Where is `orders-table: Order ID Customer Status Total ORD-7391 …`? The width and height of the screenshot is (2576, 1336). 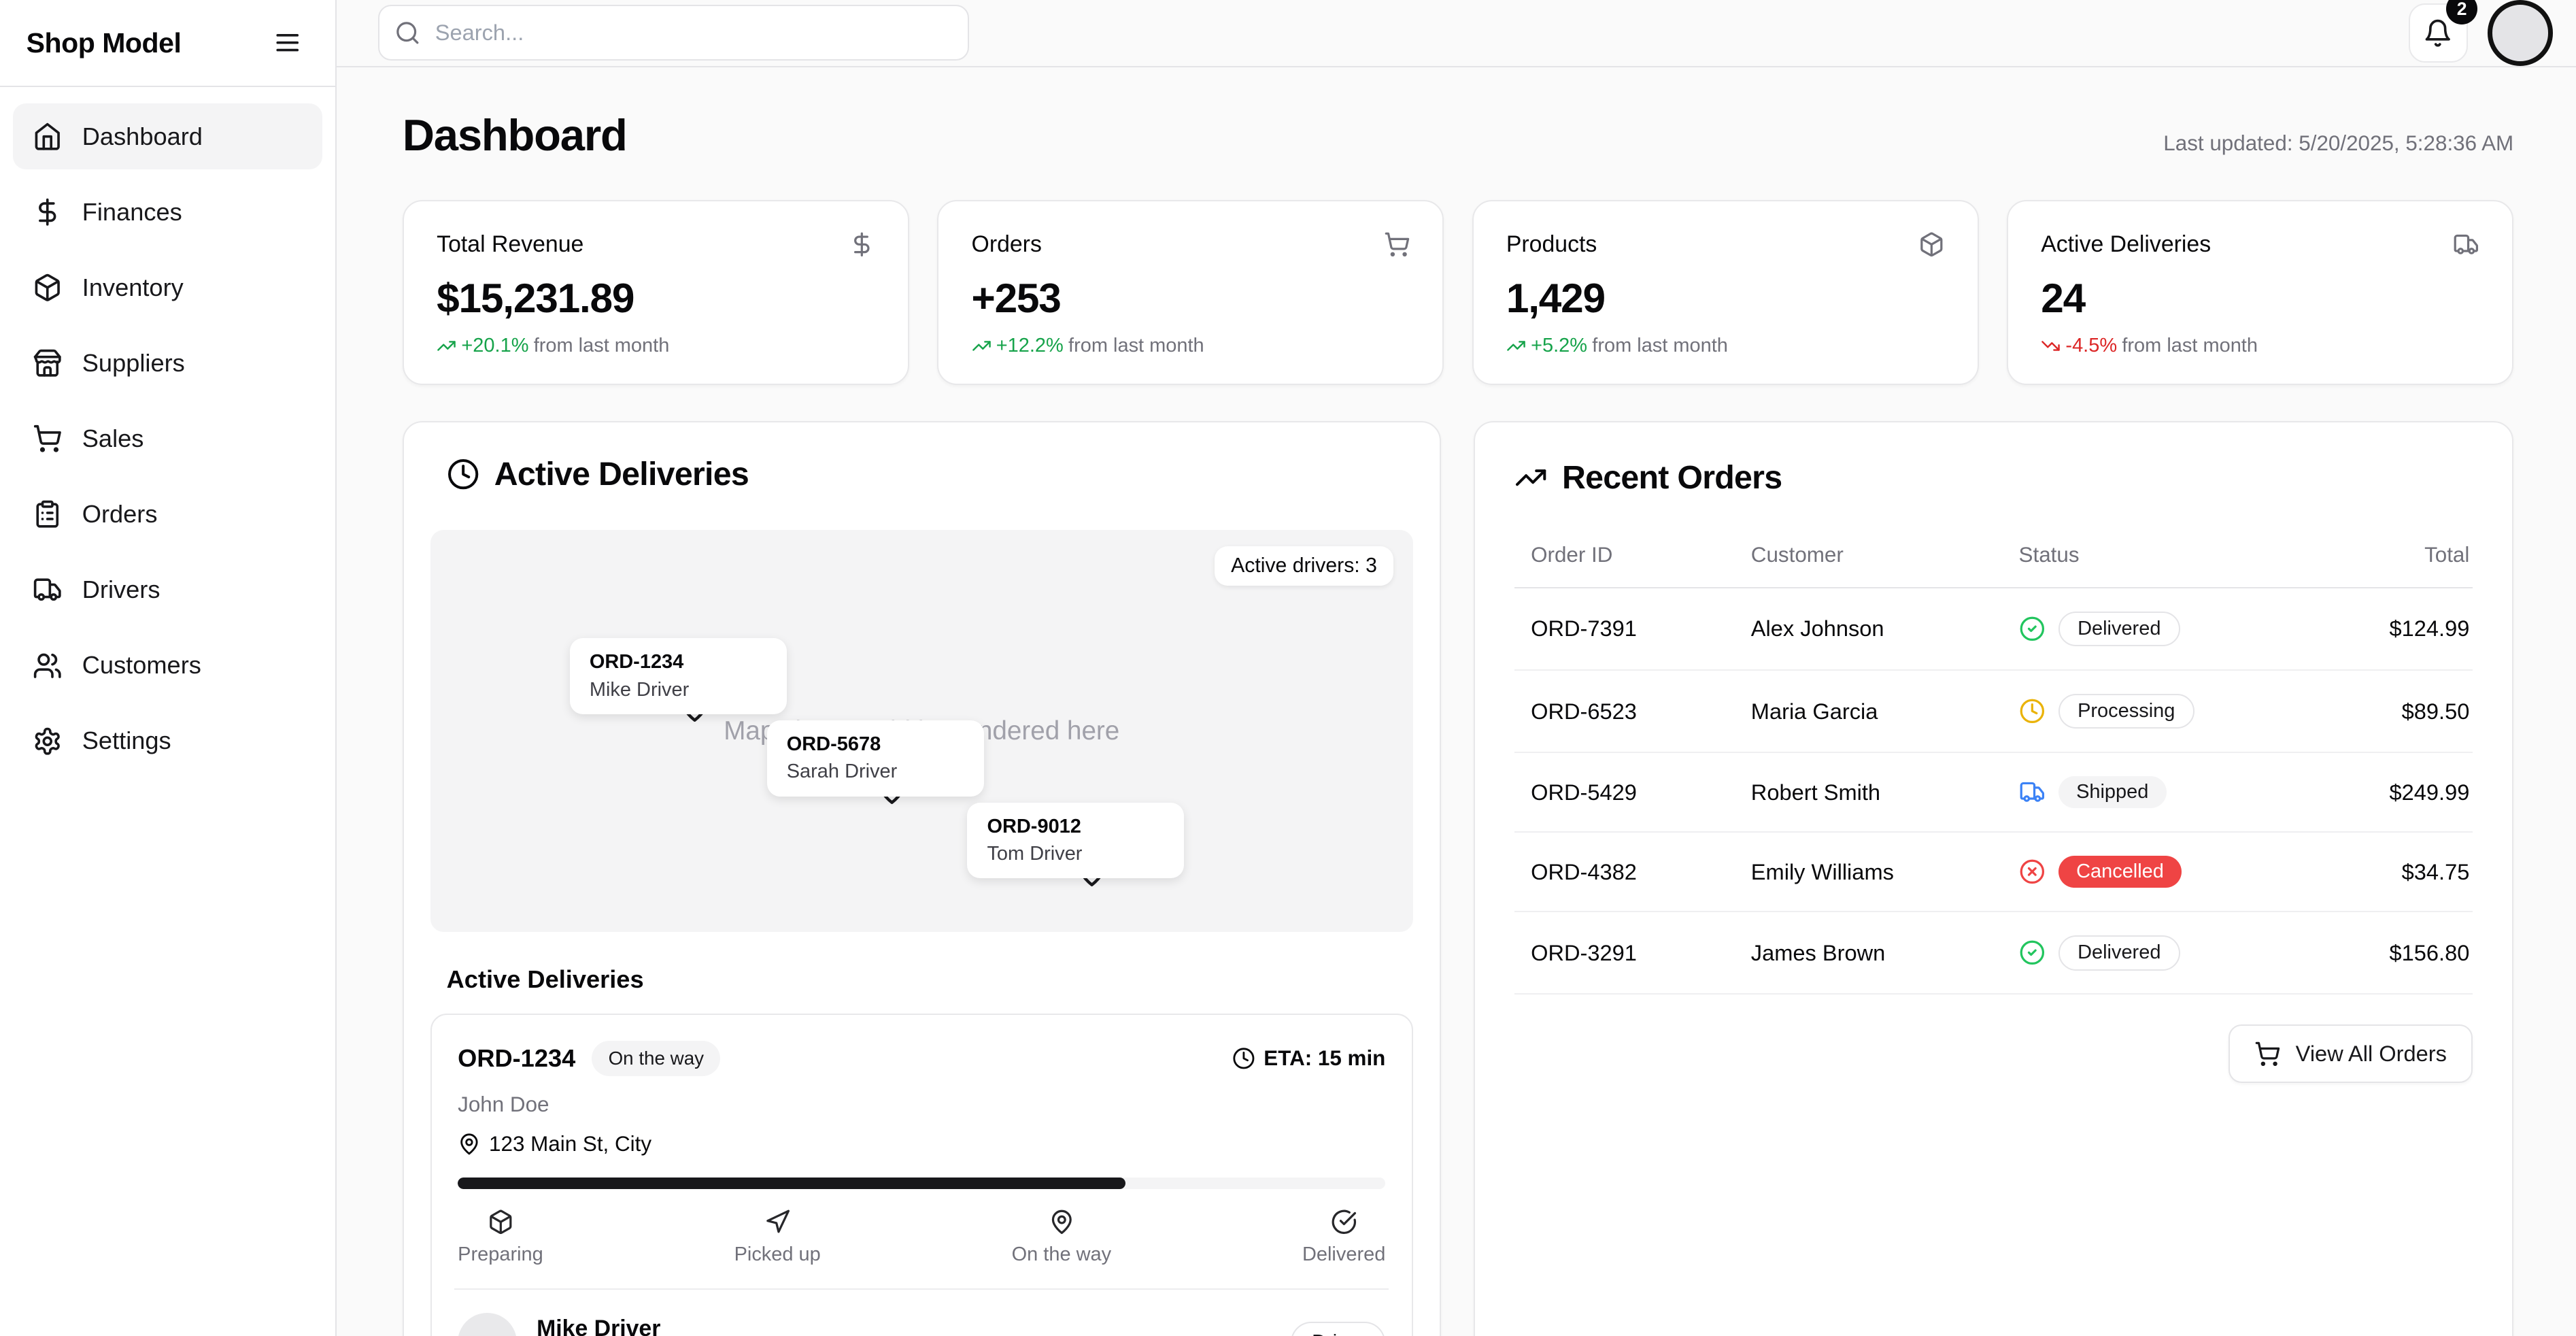 orders-table: Order ID Customer Status Total ORD-7391 … is located at coordinates (1993, 763).